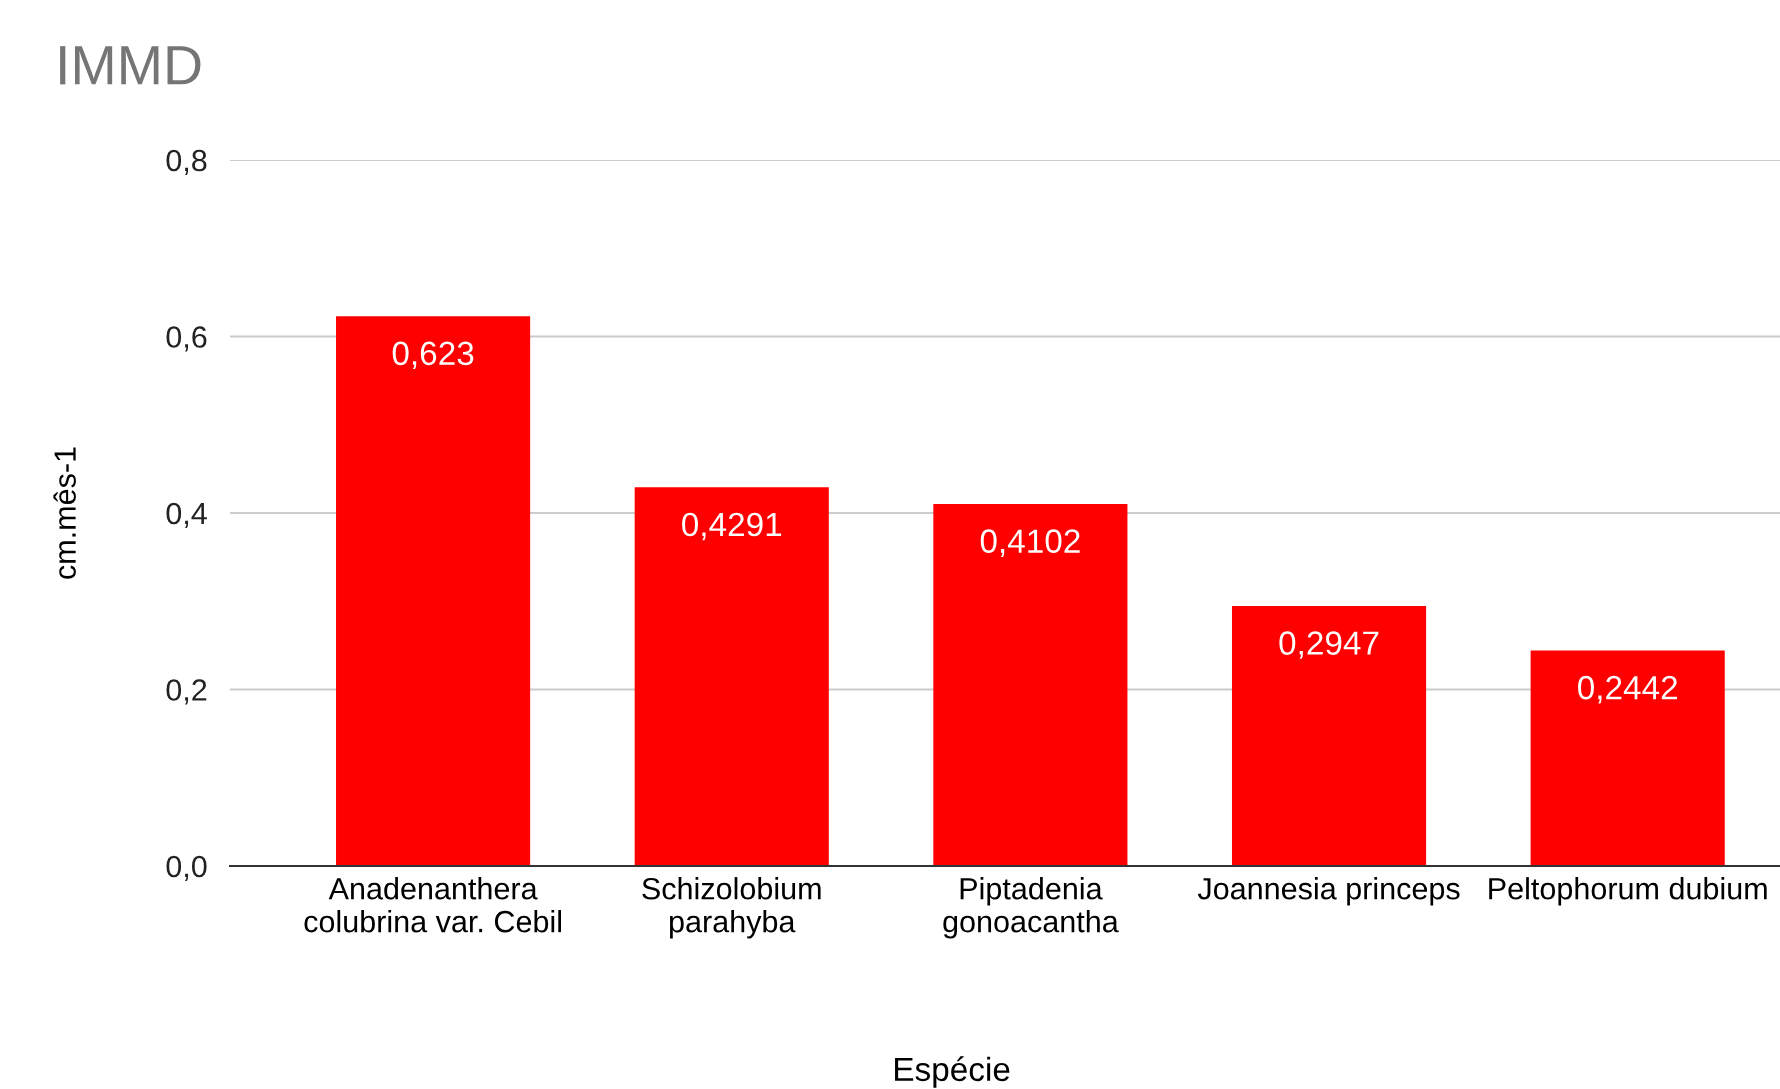 Image resolution: width=1780 pixels, height=1089 pixels. Describe the element at coordinates (130, 65) in the screenshot. I see `chart-title: IMMD` at that location.